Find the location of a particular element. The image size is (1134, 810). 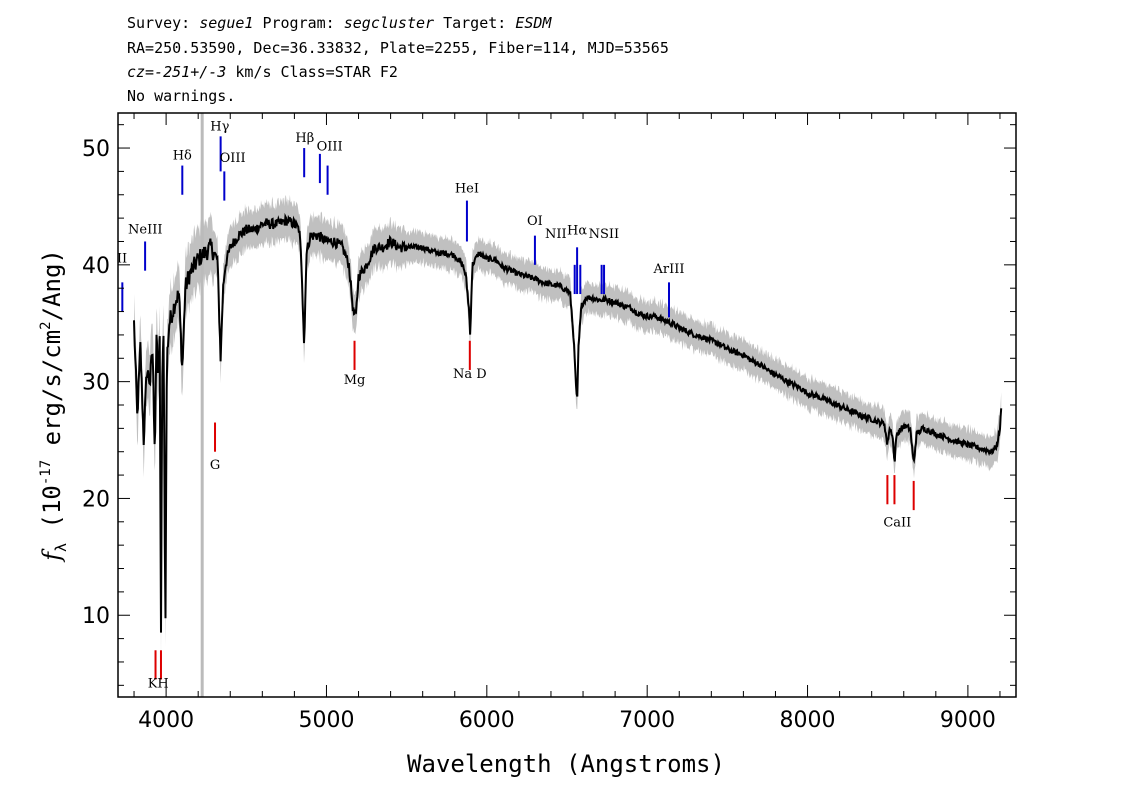

program-label: Program: is located at coordinates (298, 23).